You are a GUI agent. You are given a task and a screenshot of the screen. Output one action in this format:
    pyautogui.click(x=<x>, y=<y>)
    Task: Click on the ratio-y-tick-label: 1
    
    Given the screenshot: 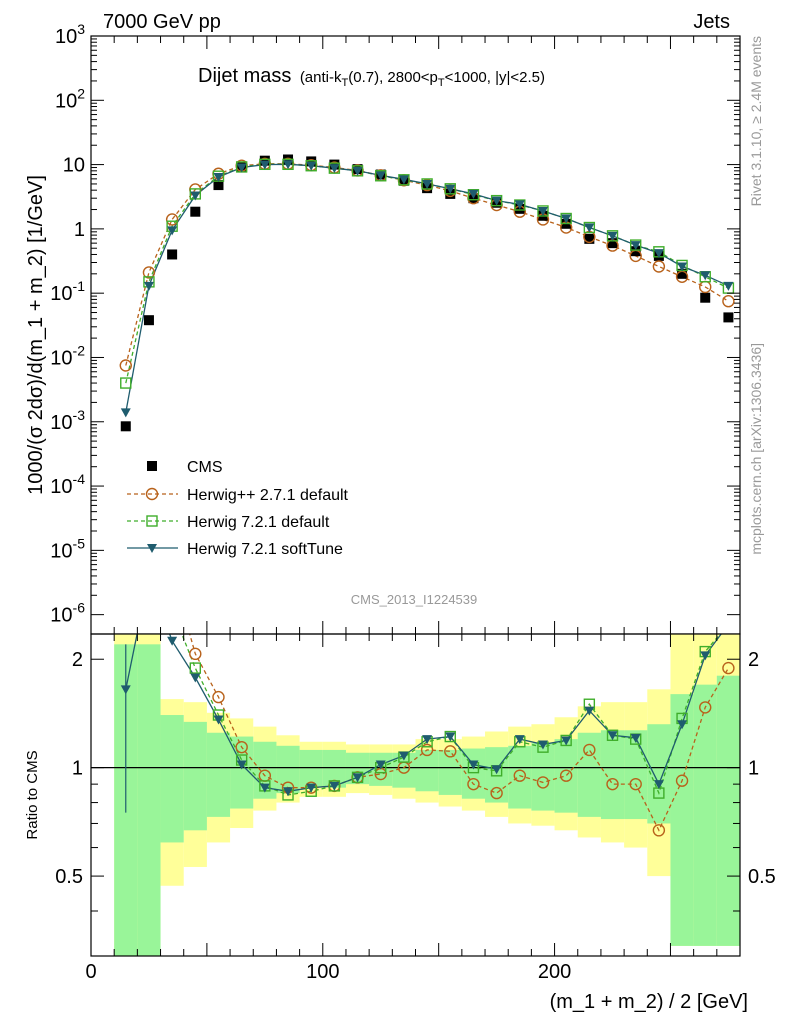 What is the action you would take?
    pyautogui.click(x=77, y=769)
    